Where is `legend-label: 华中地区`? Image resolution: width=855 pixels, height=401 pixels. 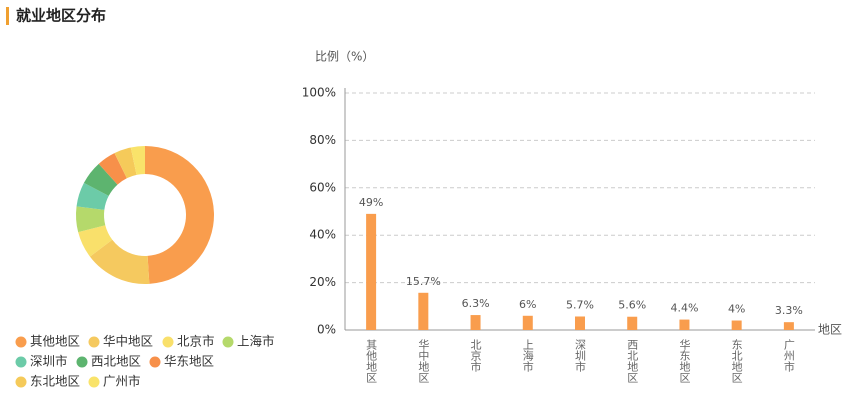
legend-label: 华中地区 is located at coordinates (128, 341).